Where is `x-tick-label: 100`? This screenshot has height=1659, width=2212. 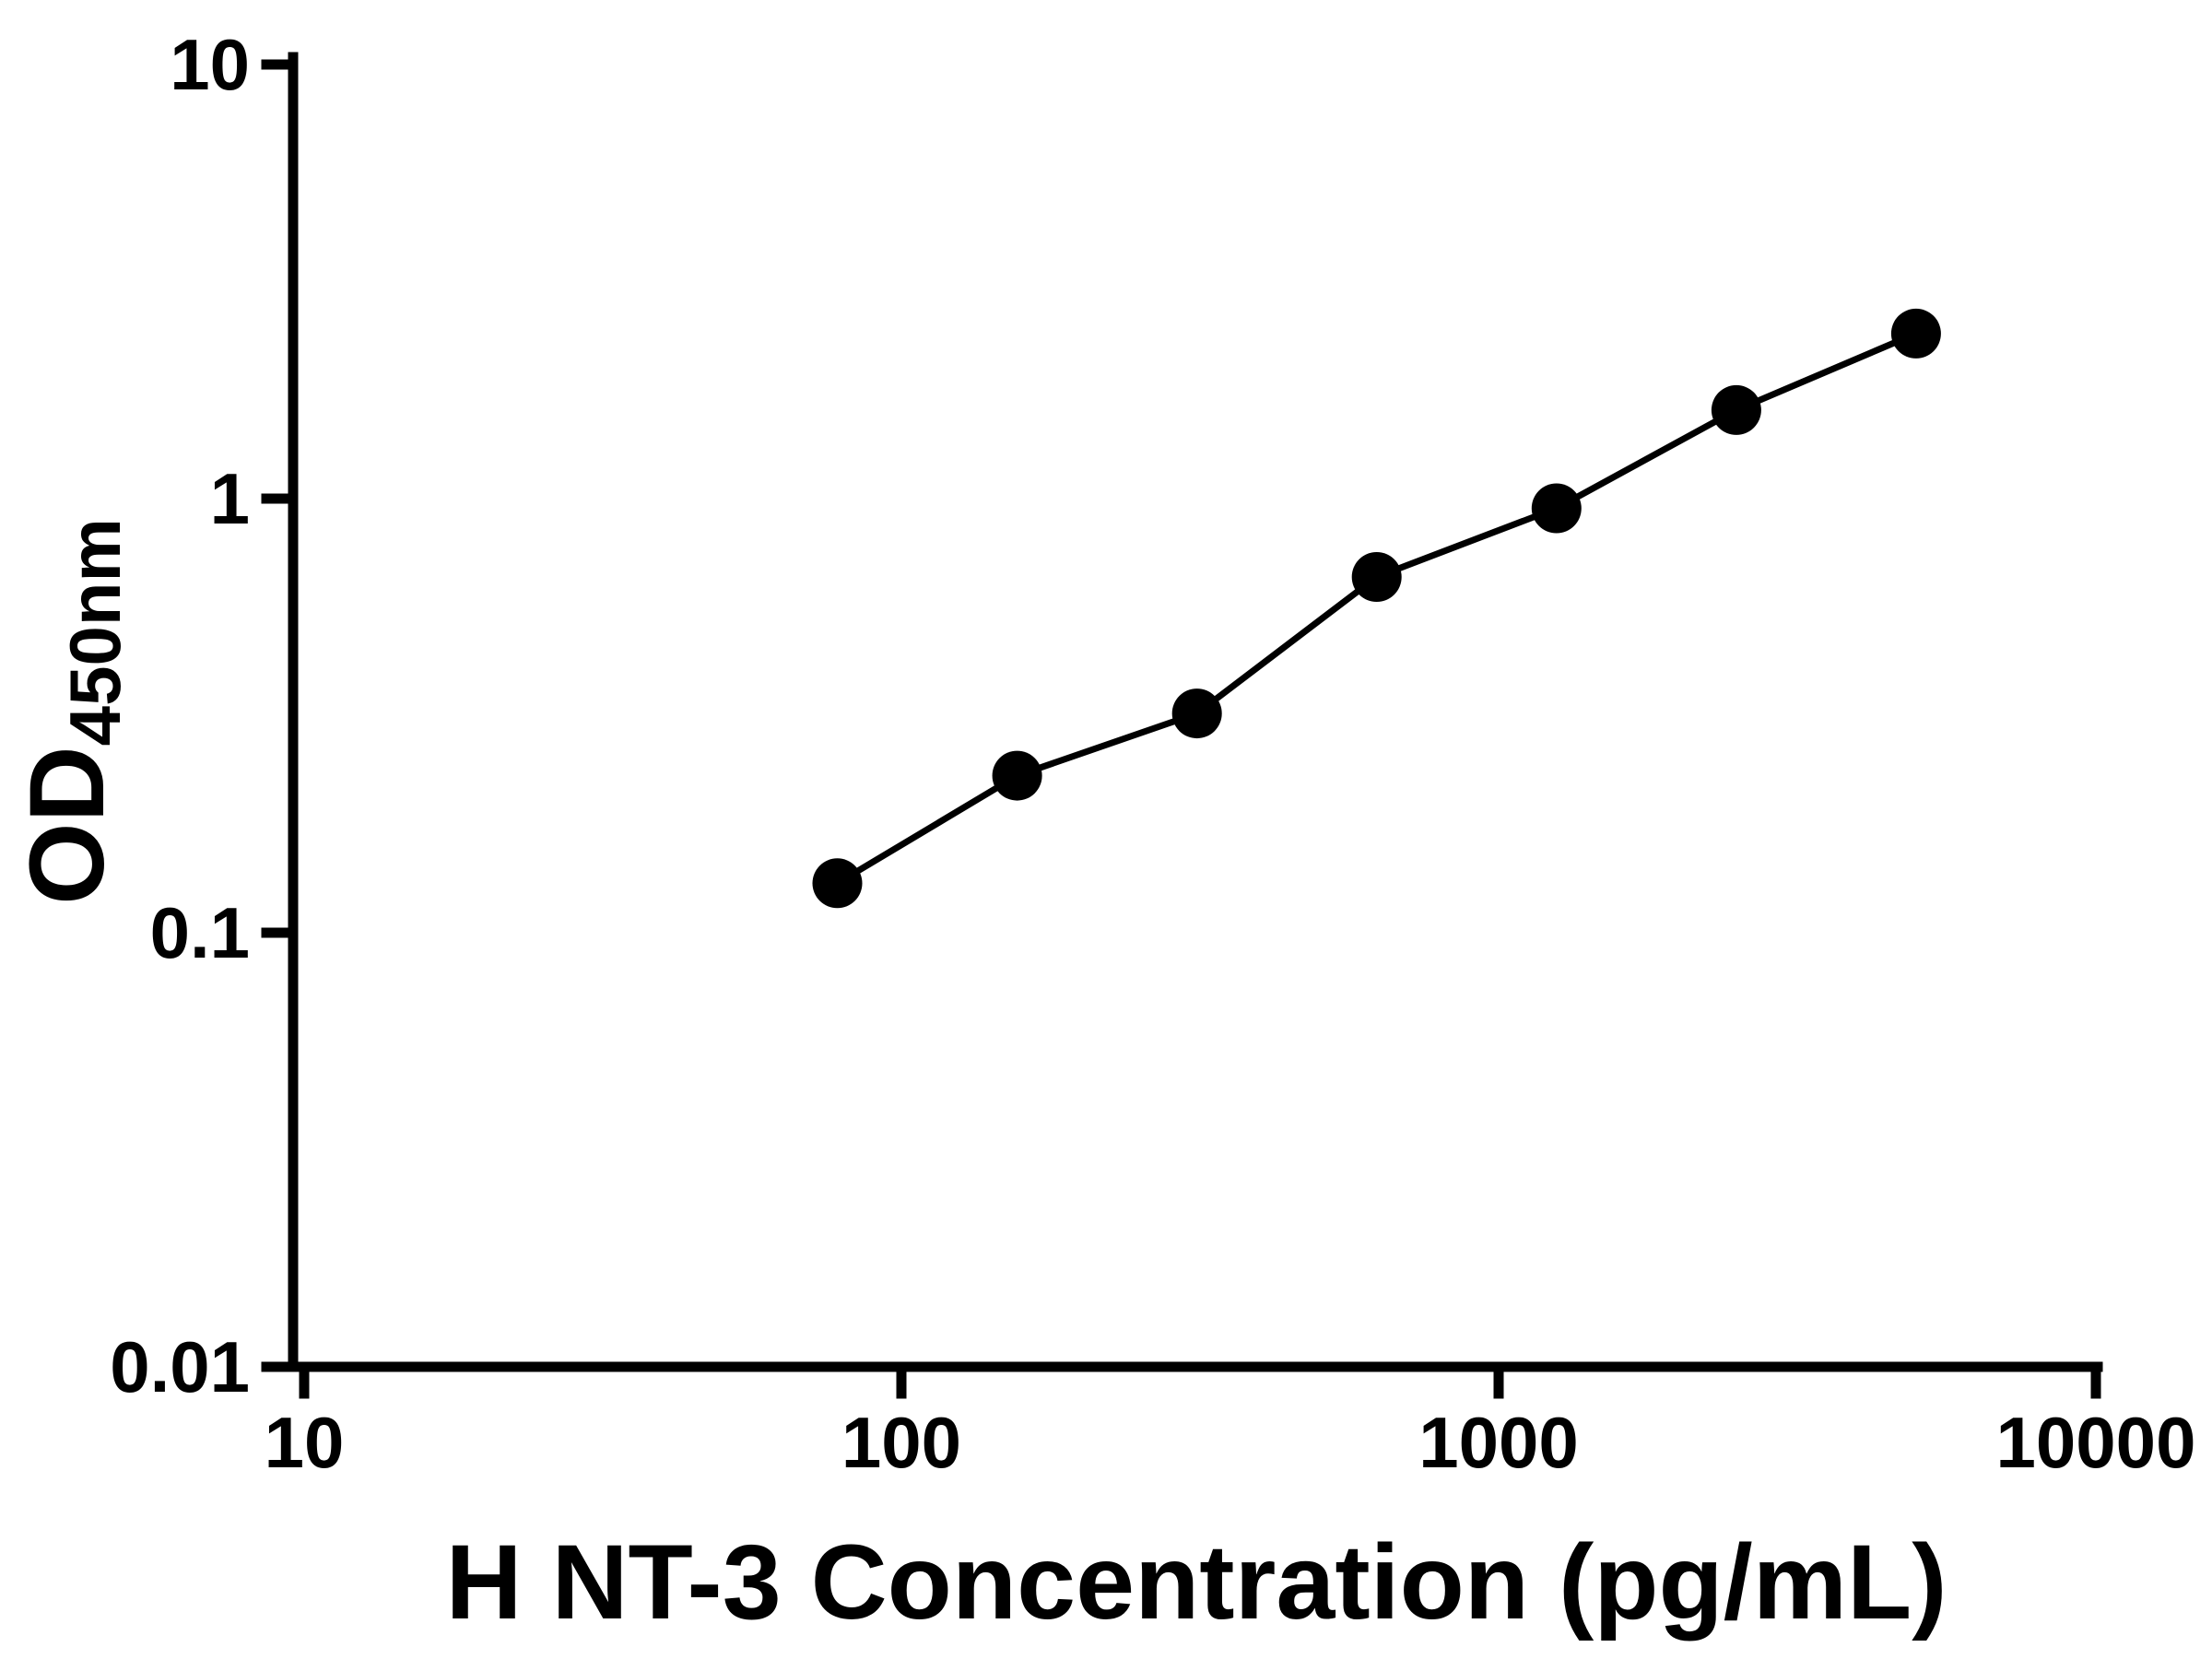
x-tick-label: 100 is located at coordinates (901, 1442).